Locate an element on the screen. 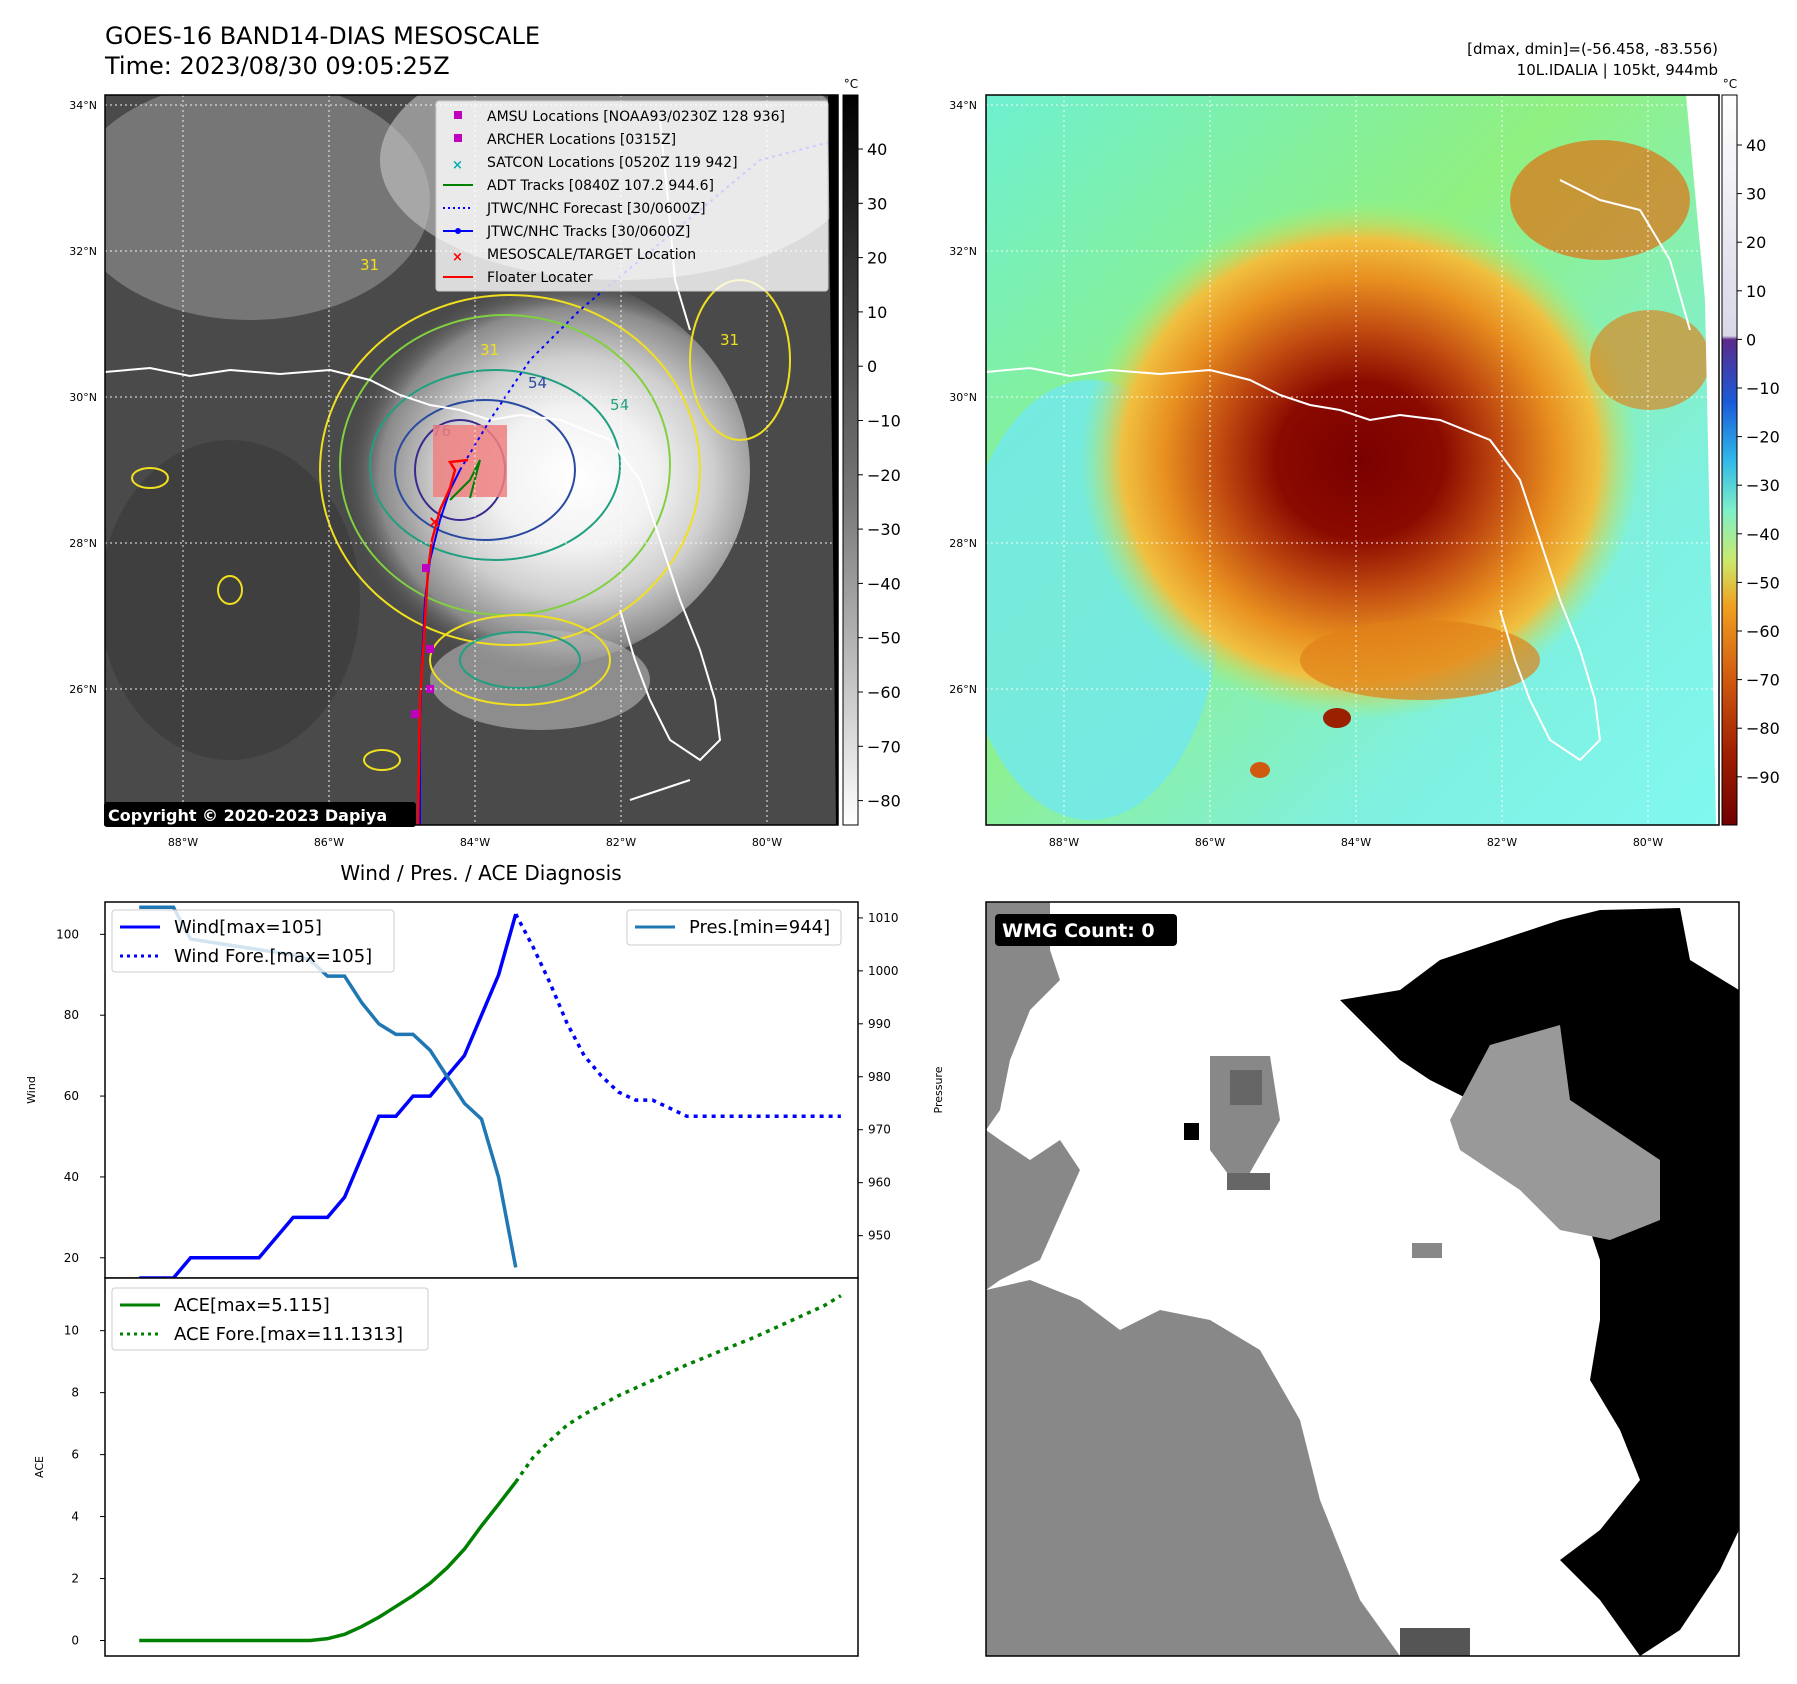 Image resolution: width=1797 pixels, height=1684 pixels. ace-y-tick-label: 6 is located at coordinates (75, 1455).